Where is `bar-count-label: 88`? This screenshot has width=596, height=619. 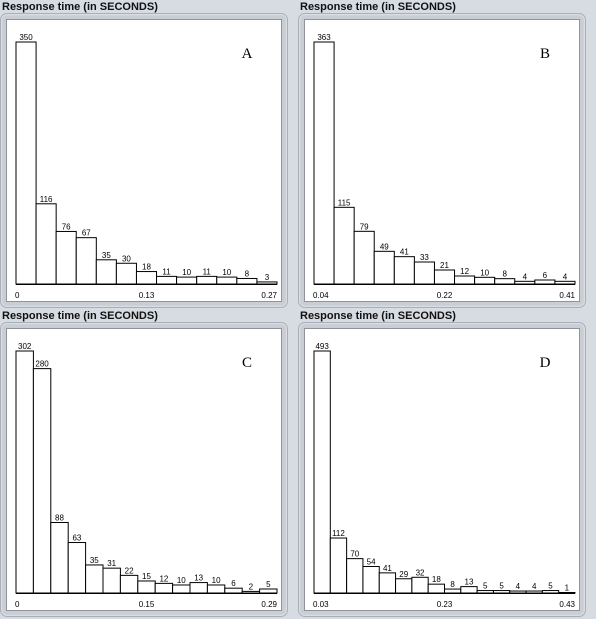
bar-count-label: 88 is located at coordinates (59, 517).